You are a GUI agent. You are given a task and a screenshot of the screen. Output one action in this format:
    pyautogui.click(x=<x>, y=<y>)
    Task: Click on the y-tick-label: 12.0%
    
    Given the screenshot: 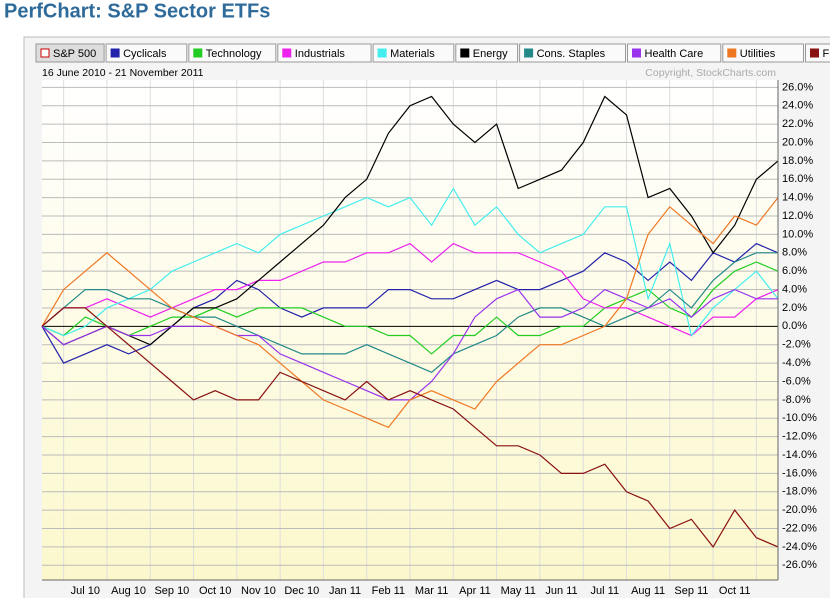 What is the action you would take?
    pyautogui.click(x=797, y=216)
    